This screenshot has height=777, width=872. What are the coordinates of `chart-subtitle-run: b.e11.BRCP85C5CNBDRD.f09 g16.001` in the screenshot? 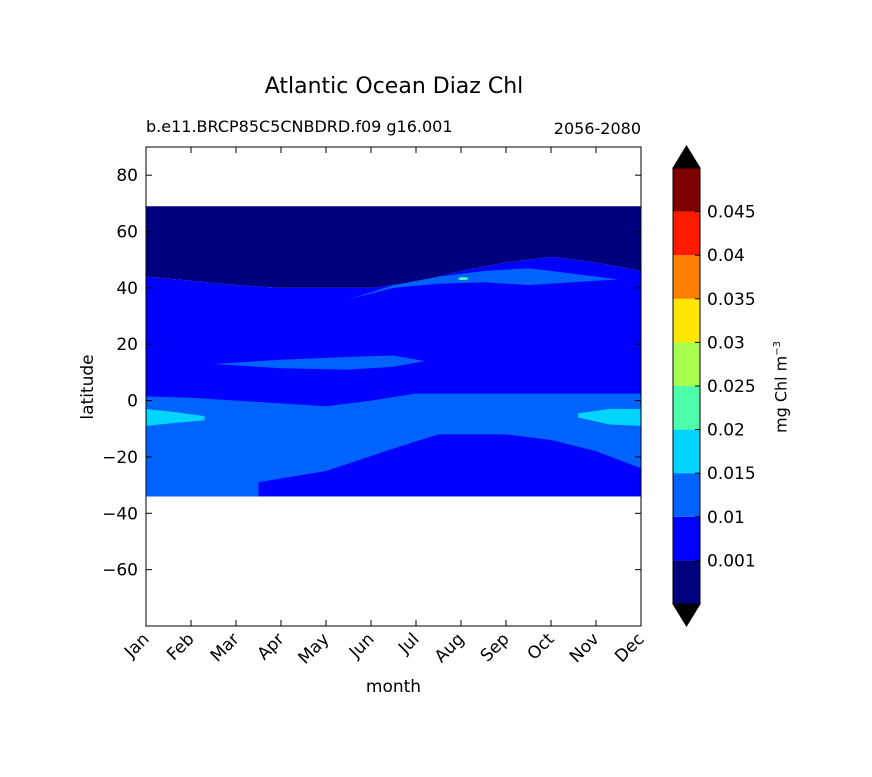 It's located at (299, 126).